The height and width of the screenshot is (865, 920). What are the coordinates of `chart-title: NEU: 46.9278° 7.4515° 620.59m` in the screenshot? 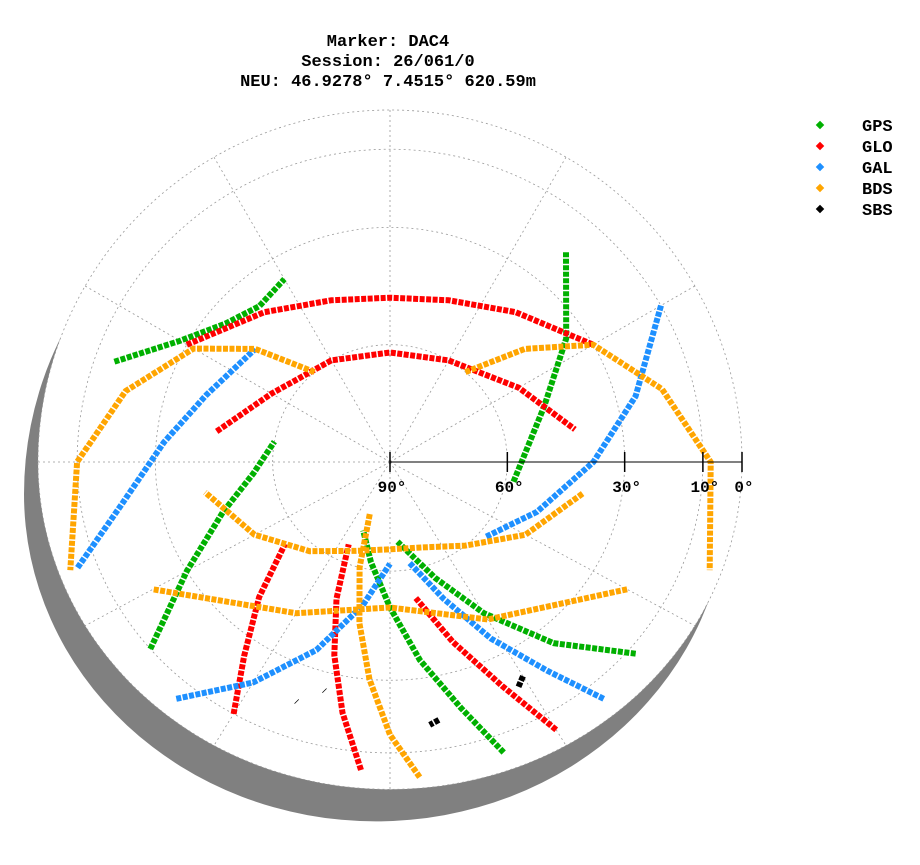 It's located at (388, 82).